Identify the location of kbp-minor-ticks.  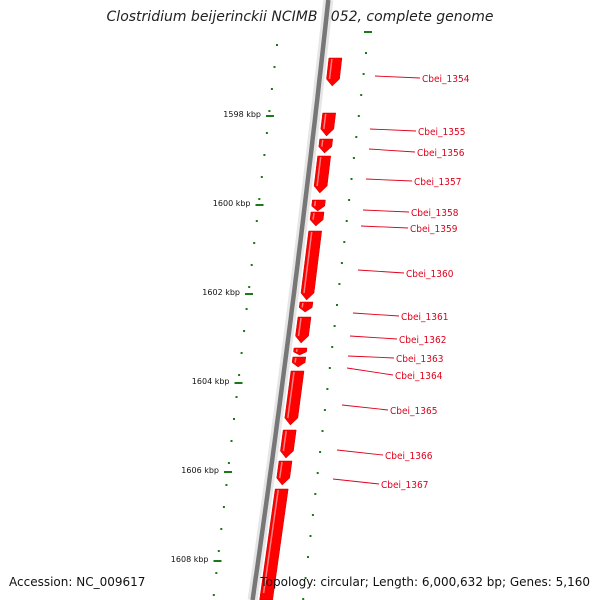
(245, 320).